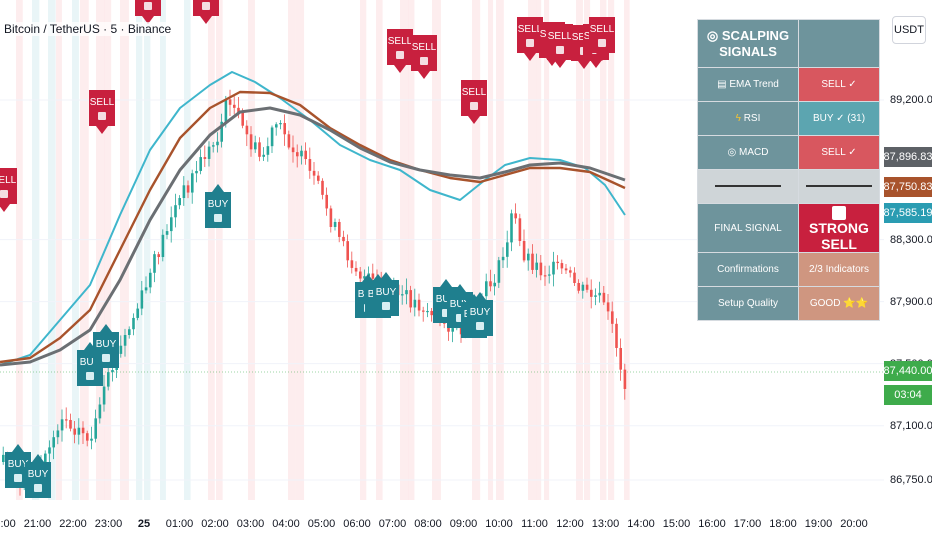 The width and height of the screenshot is (932, 550). What do you see at coordinates (839, 270) in the screenshot?
I see `confirmations-value: 2/3 Indicators` at bounding box center [839, 270].